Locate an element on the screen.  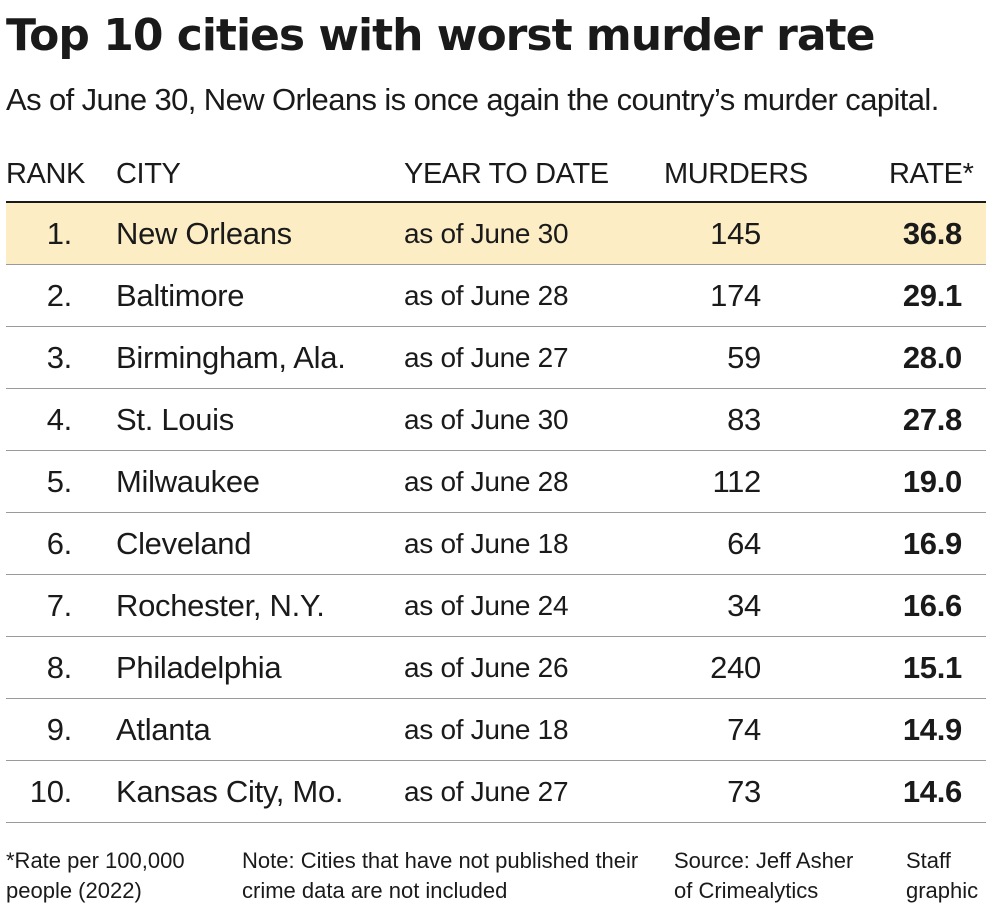
table-row: 5. Milwaukee as of June 28 112 19.0 is located at coordinates (496, 482).